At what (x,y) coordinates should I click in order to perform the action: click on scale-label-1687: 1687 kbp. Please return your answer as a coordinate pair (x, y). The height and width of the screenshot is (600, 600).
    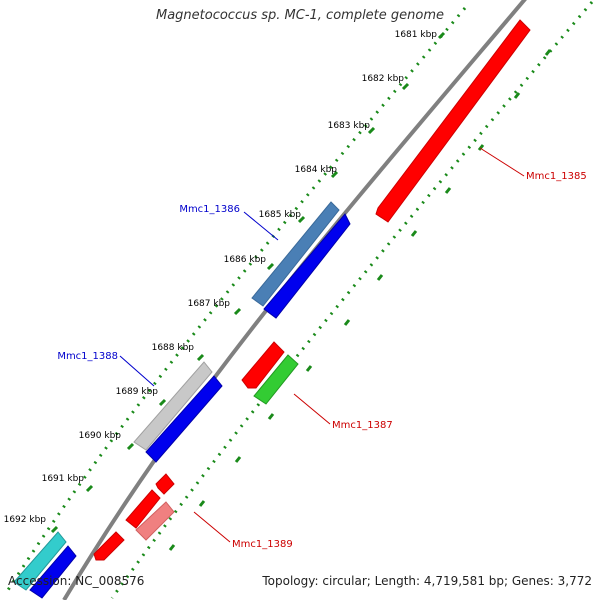
    Looking at the image, I should click on (209, 304).